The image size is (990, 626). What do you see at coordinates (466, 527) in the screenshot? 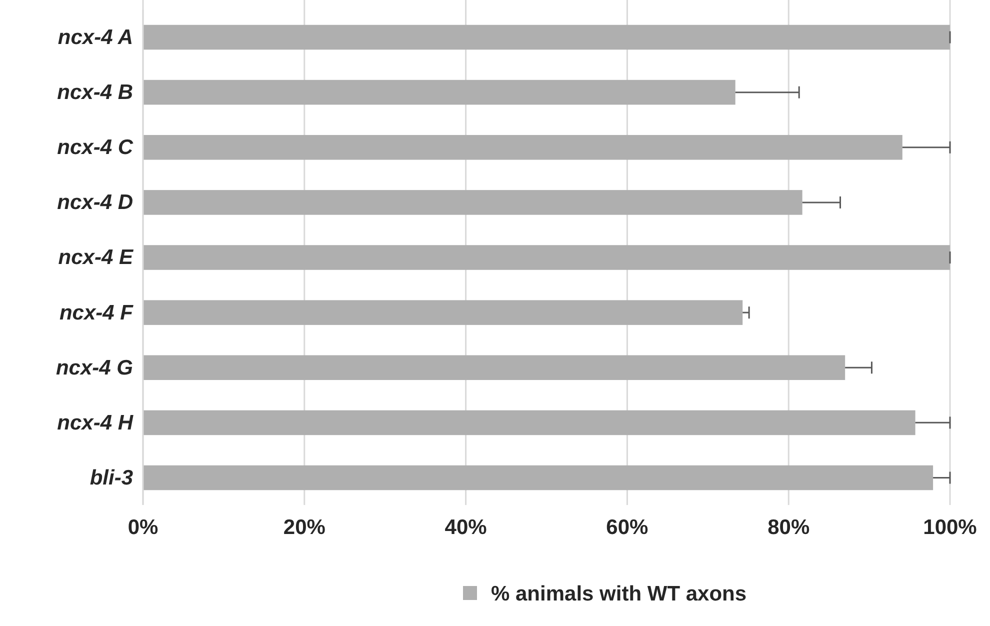
I see `x-tick-label: 40%` at bounding box center [466, 527].